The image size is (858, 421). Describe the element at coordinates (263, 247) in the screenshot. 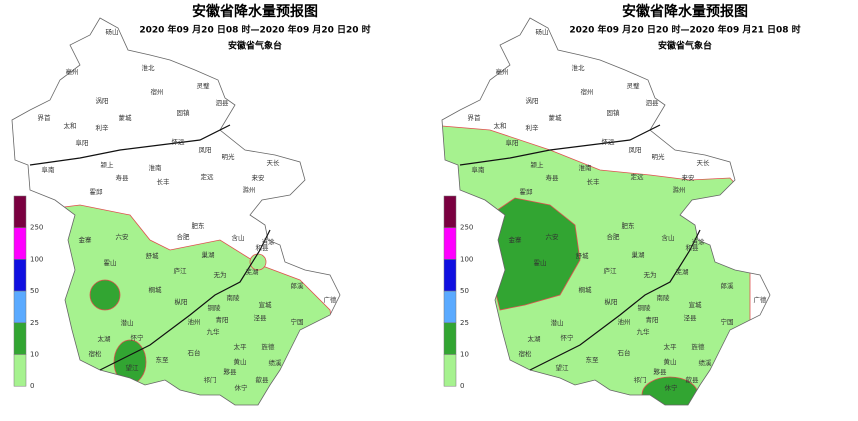

I see `city-label: 和县` at that location.